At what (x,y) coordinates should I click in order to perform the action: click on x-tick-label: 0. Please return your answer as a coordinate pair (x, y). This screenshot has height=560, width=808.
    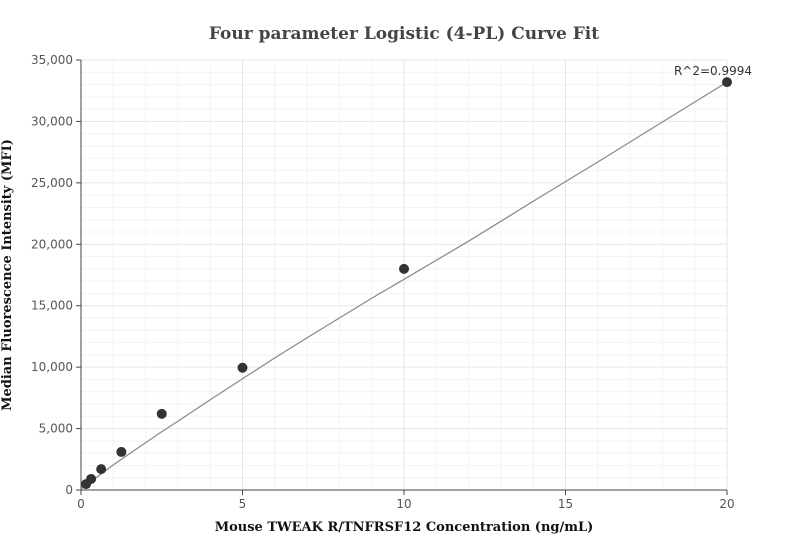
    Looking at the image, I should click on (81, 504).